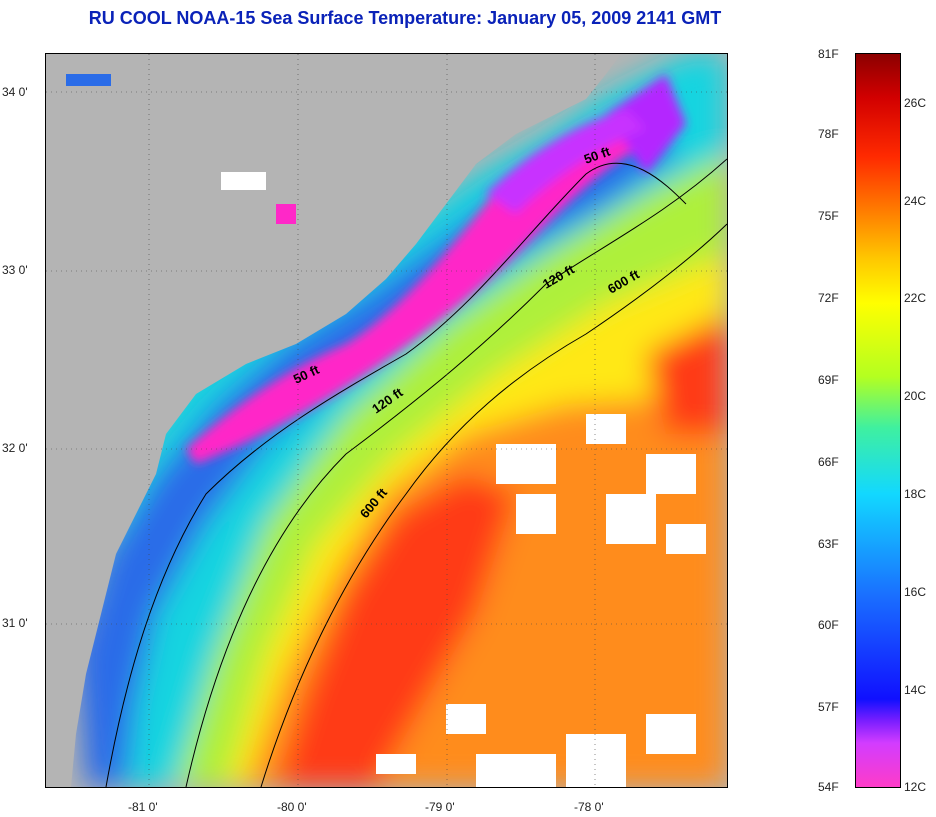  What do you see at coordinates (915, 787) in the screenshot?
I see `legend-c-label: 12C` at bounding box center [915, 787].